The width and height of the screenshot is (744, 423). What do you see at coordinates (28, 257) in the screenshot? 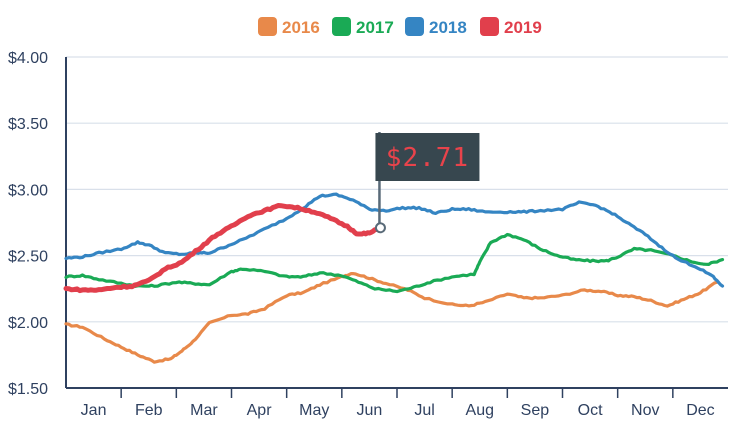
I see `y-tick-label: $2.50` at bounding box center [28, 257].